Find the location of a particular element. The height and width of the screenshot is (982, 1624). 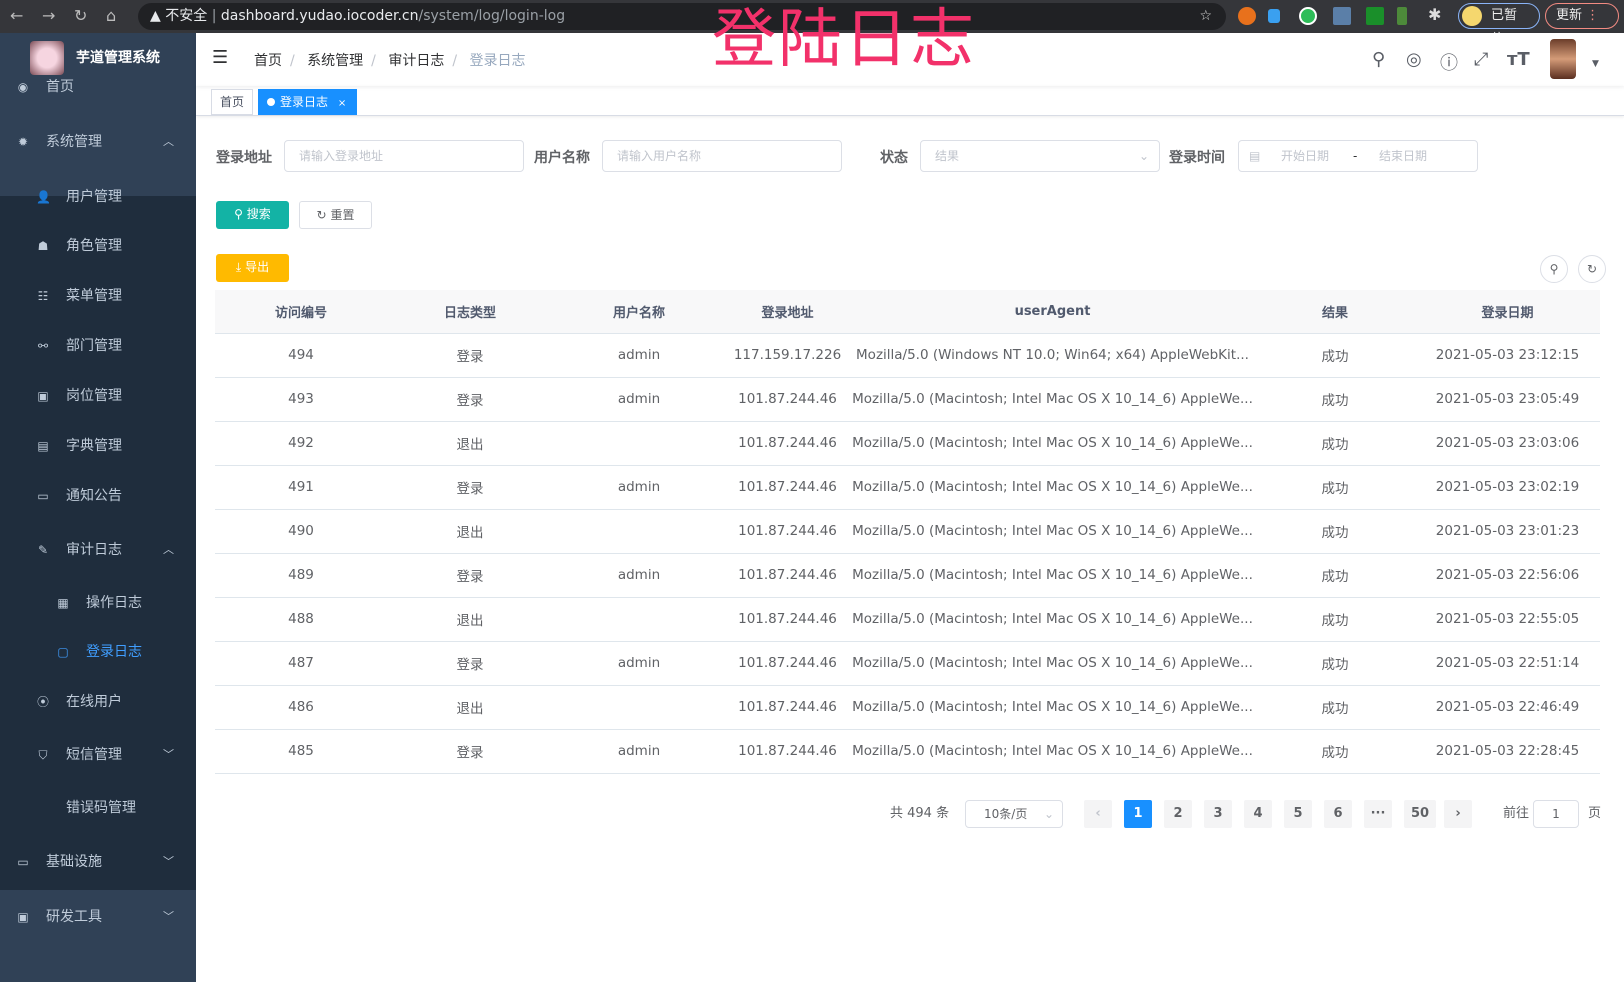

sidebar-item: ☗ 角色管理 is located at coordinates (98, 246).